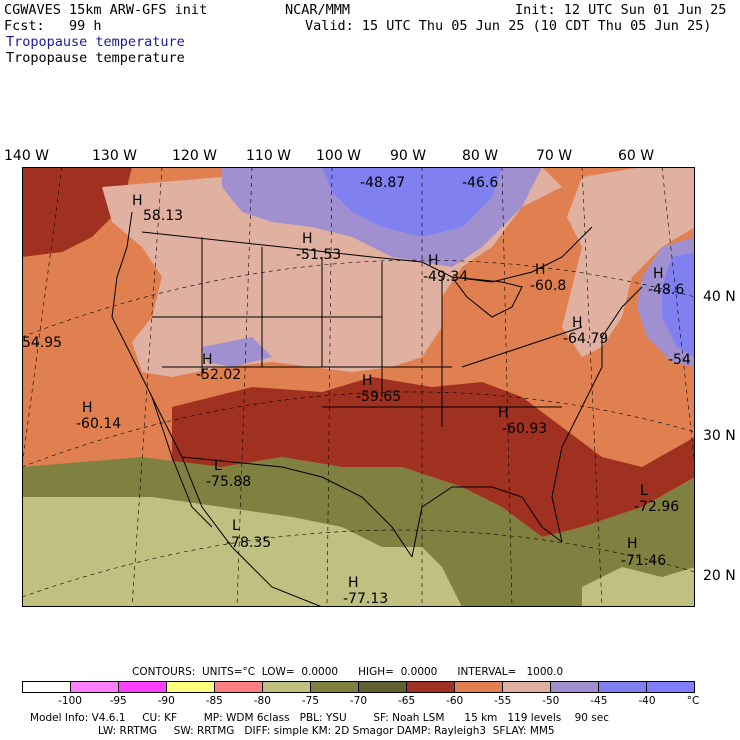 Image resolution: width=740 pixels, height=740 pixels. I want to click on extremum-value: -59.65, so click(379, 397).